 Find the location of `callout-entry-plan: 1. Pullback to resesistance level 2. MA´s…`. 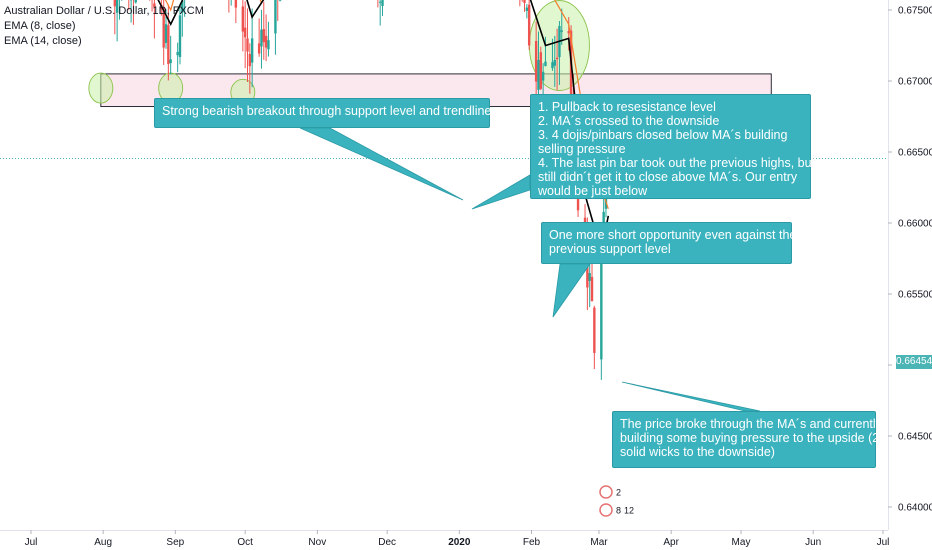

callout-entry-plan: 1. Pullback to resesistance level 2. MA´s… is located at coordinates (673, 146).